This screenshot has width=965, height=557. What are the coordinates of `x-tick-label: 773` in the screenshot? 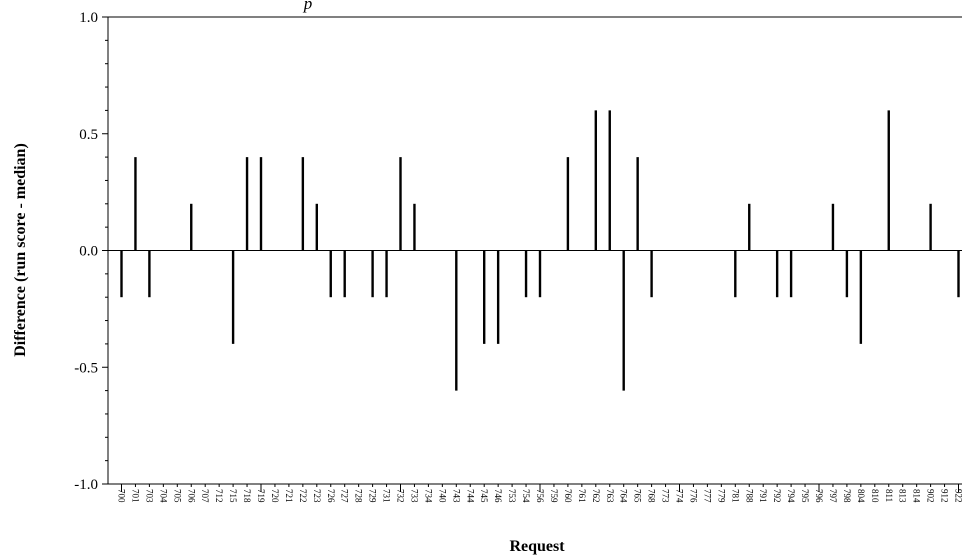 It's located at (666, 496).